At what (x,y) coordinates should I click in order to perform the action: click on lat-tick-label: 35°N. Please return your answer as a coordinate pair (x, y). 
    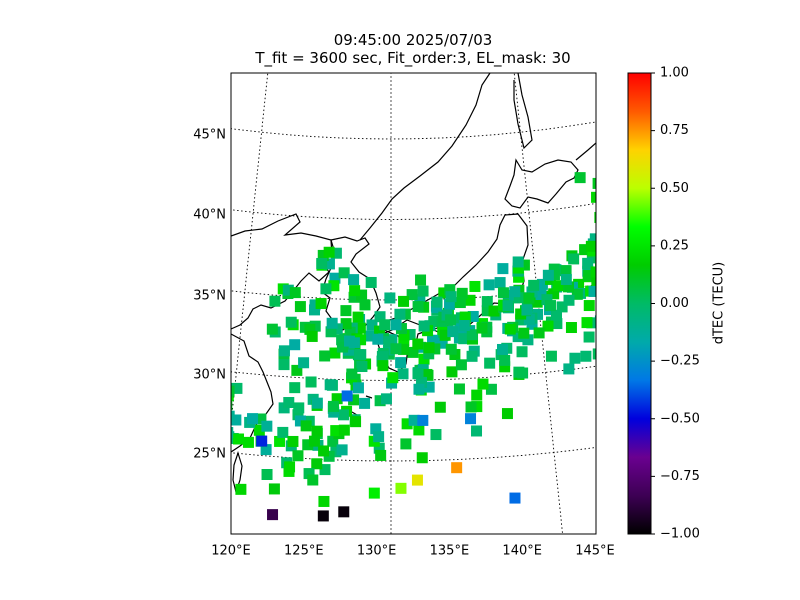
    Looking at the image, I should click on (209, 296).